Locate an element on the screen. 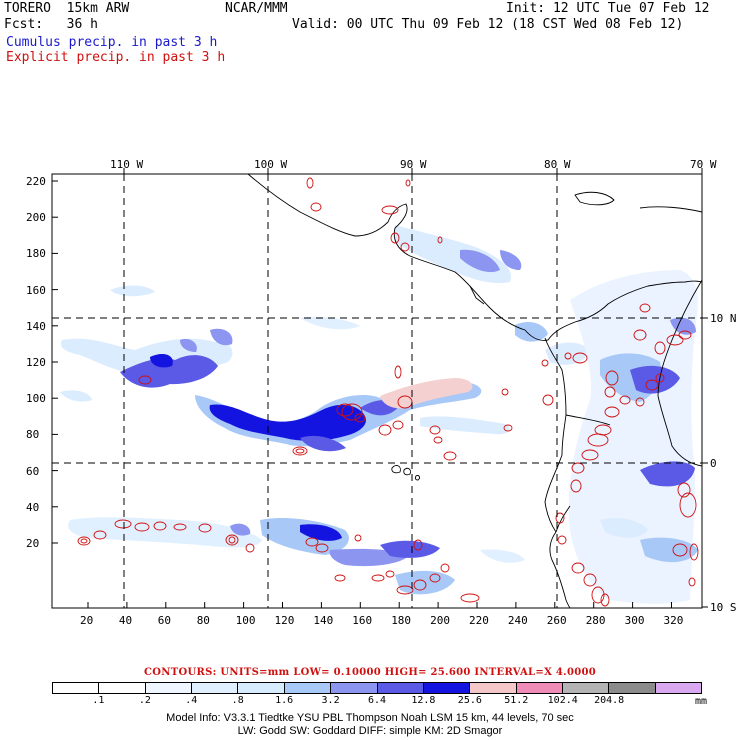 Image resolution: width=740 pixels, height=740 pixels. lon-label-70w: 70 W is located at coordinates (703, 164).